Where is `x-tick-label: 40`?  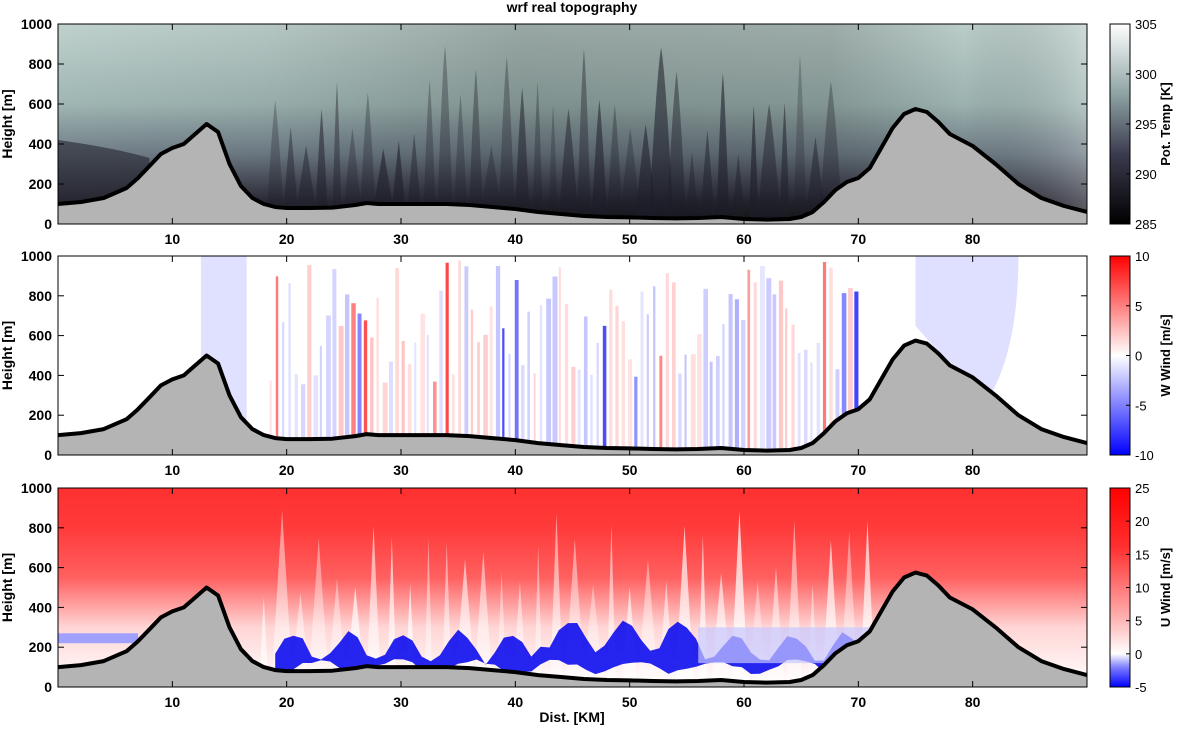 x-tick-label: 40 is located at coordinates (516, 239).